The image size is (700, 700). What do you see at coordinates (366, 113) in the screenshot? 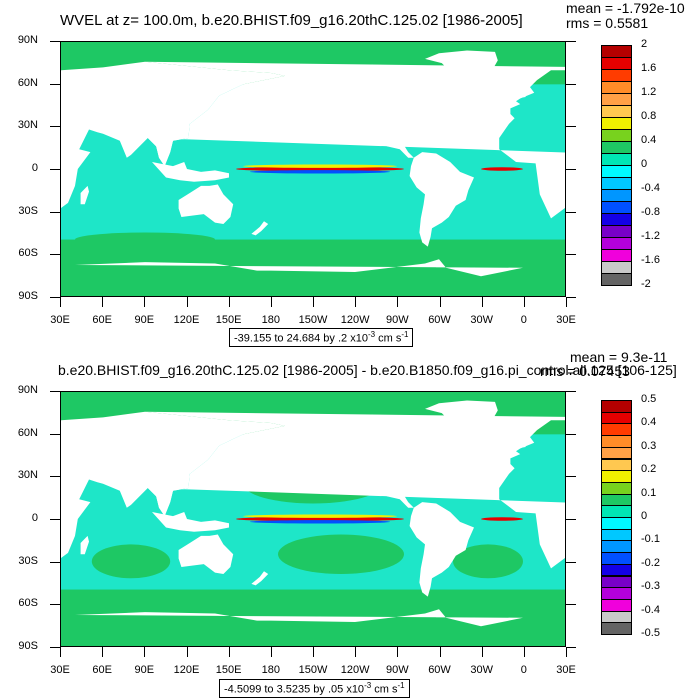
I see `landmass-northAmerica` at bounding box center [366, 113].